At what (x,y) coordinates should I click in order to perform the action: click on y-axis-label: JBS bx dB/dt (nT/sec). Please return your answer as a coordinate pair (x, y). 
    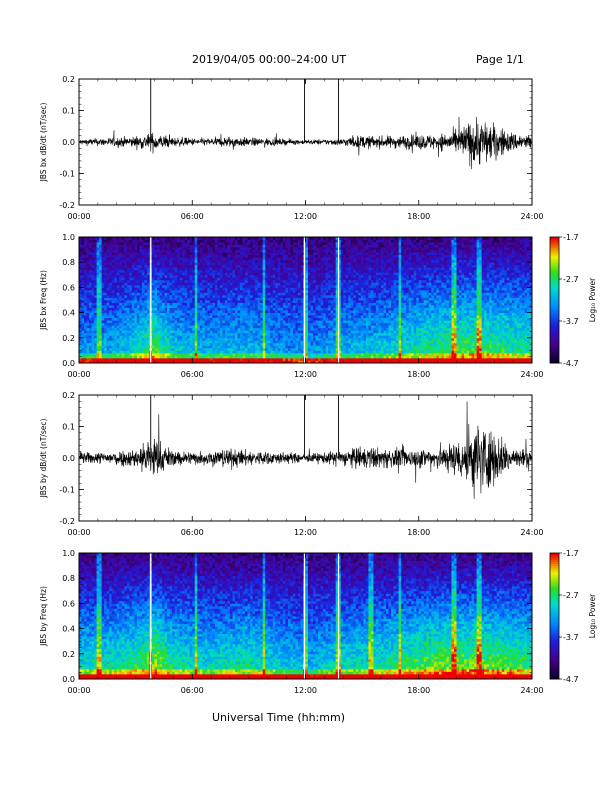
    Looking at the image, I should click on (43, 143).